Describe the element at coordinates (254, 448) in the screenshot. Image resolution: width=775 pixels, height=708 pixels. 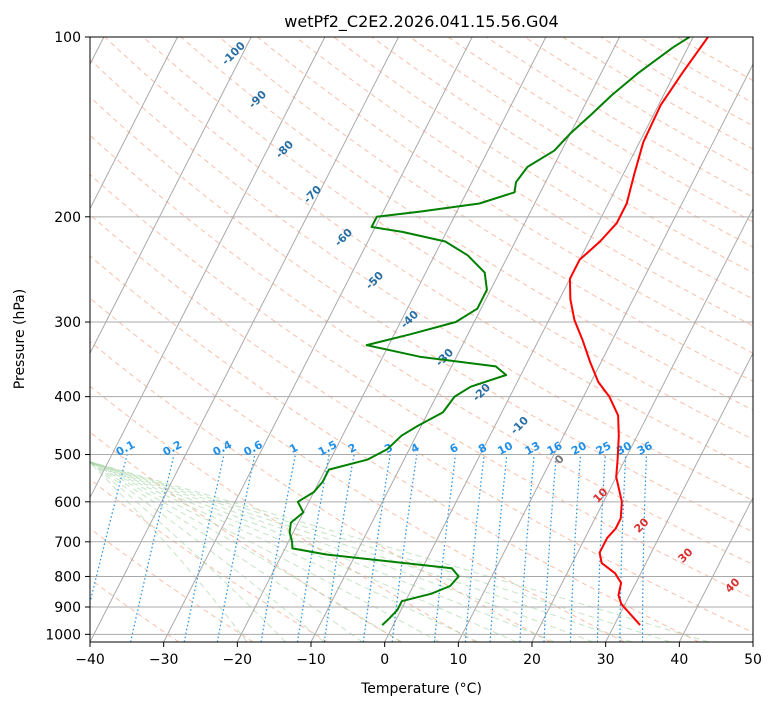
I see `mixing-ratio-label: 0.6` at that location.